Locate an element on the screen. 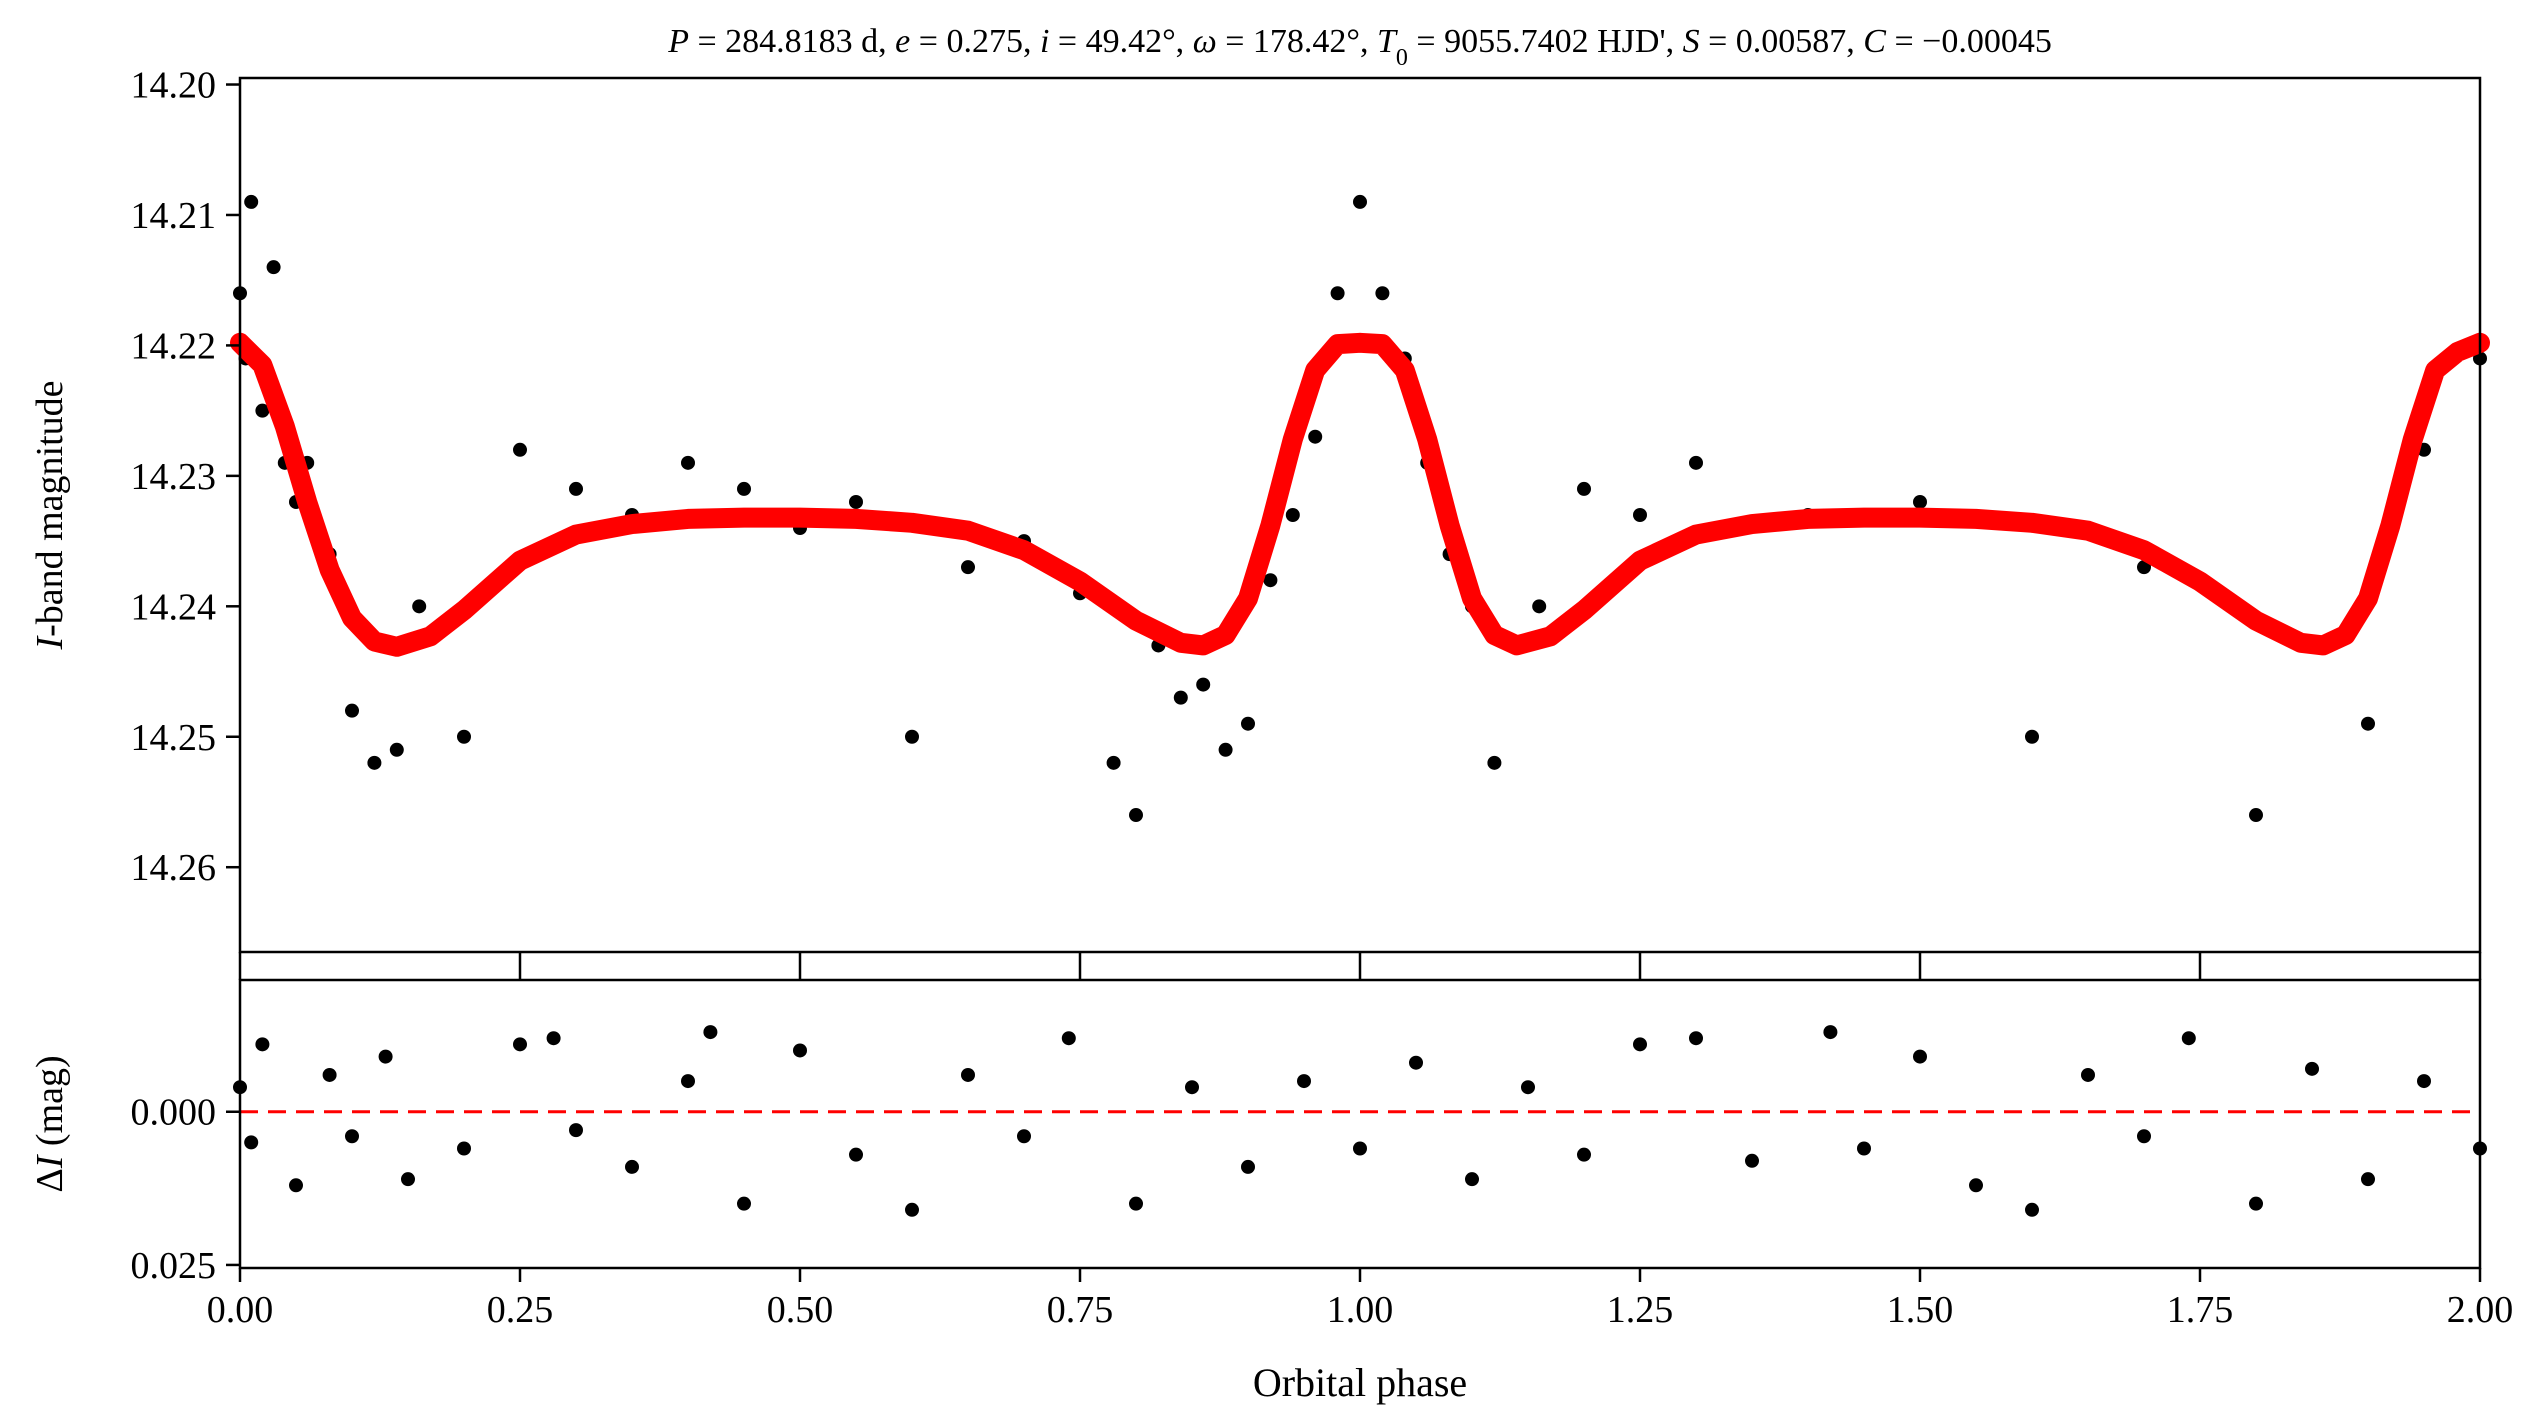  x-tick-label: 2.00 is located at coordinates (2480, 1310).